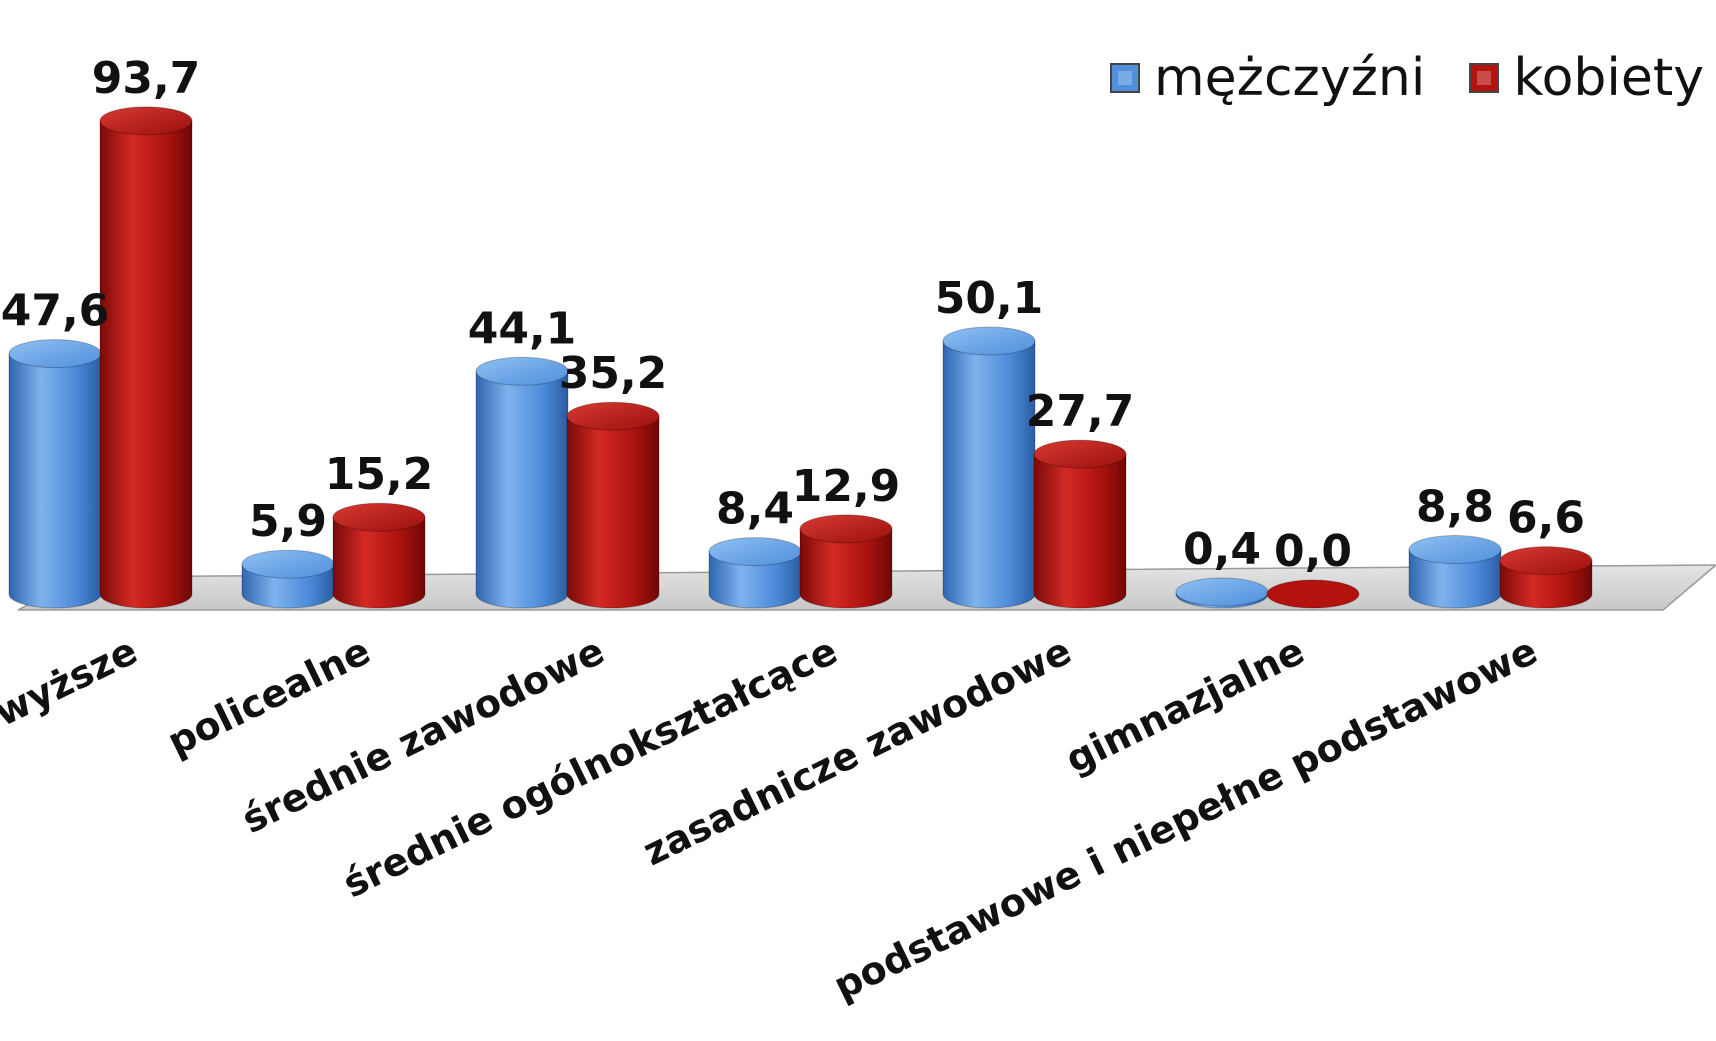 This screenshot has width=1716, height=1041. What do you see at coordinates (1546, 518) in the screenshot?
I see `value-label-women-7: 6,6` at bounding box center [1546, 518].